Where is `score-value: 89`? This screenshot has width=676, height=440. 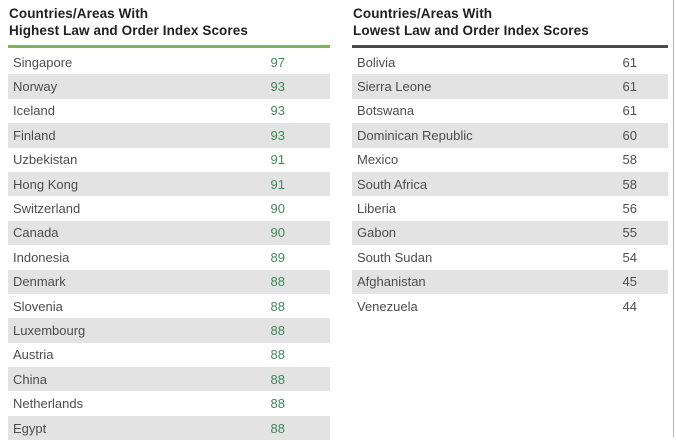 score-value: 89 is located at coordinates (277, 257).